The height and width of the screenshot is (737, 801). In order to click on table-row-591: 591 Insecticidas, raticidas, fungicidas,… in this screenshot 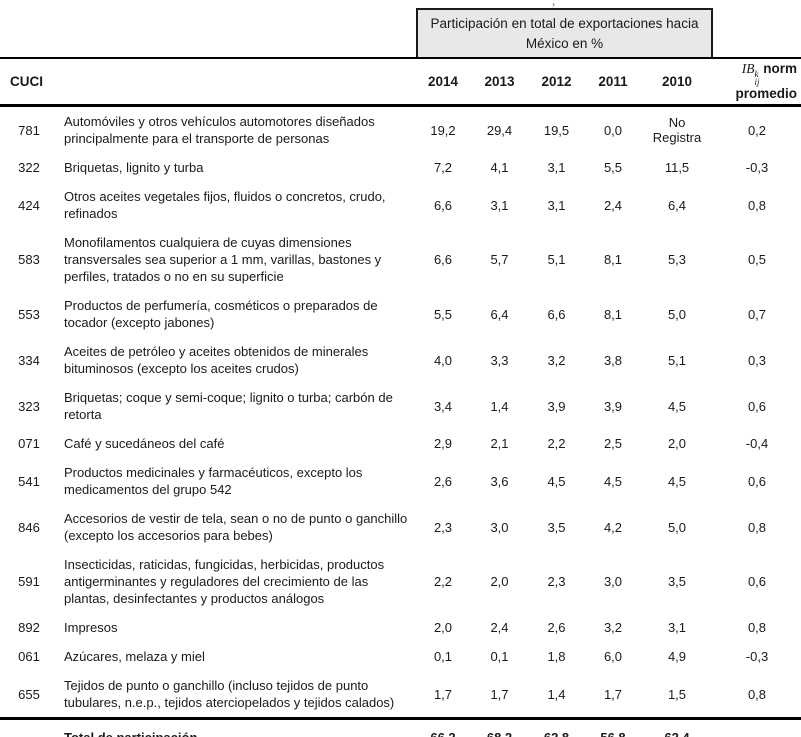, I will do `click(400, 581)`.